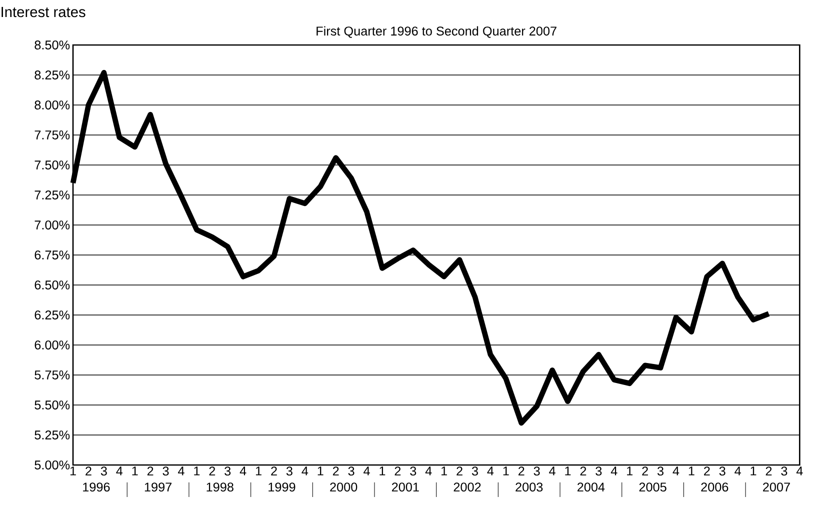 The image size is (834, 516). I want to click on text: 2001, so click(405, 487).